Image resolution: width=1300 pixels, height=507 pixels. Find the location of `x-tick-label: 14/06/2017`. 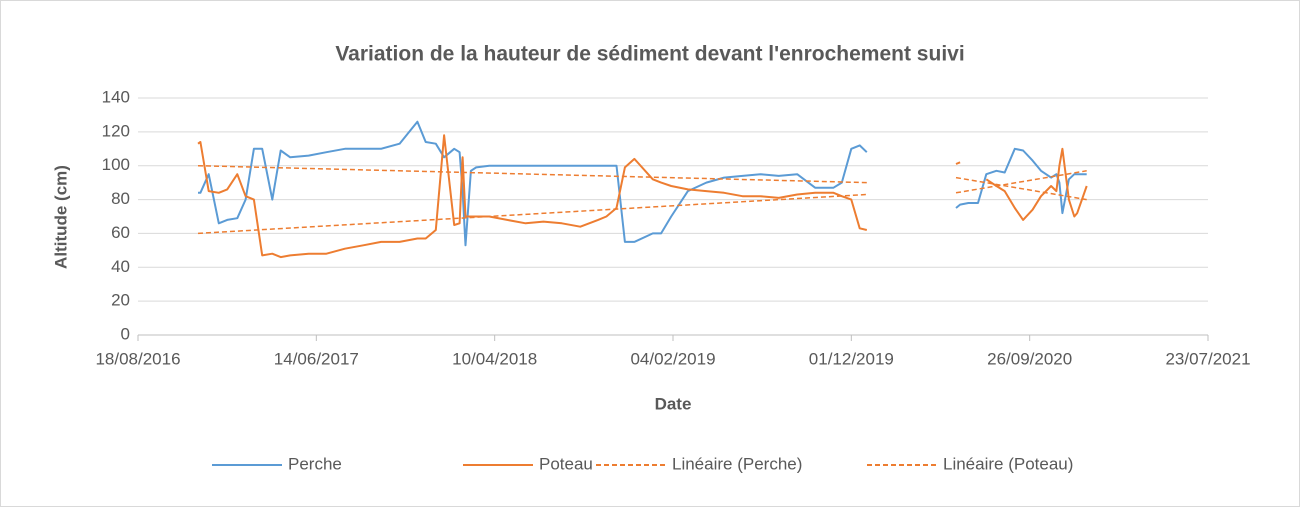

x-tick-label: 14/06/2017 is located at coordinates (316, 358).